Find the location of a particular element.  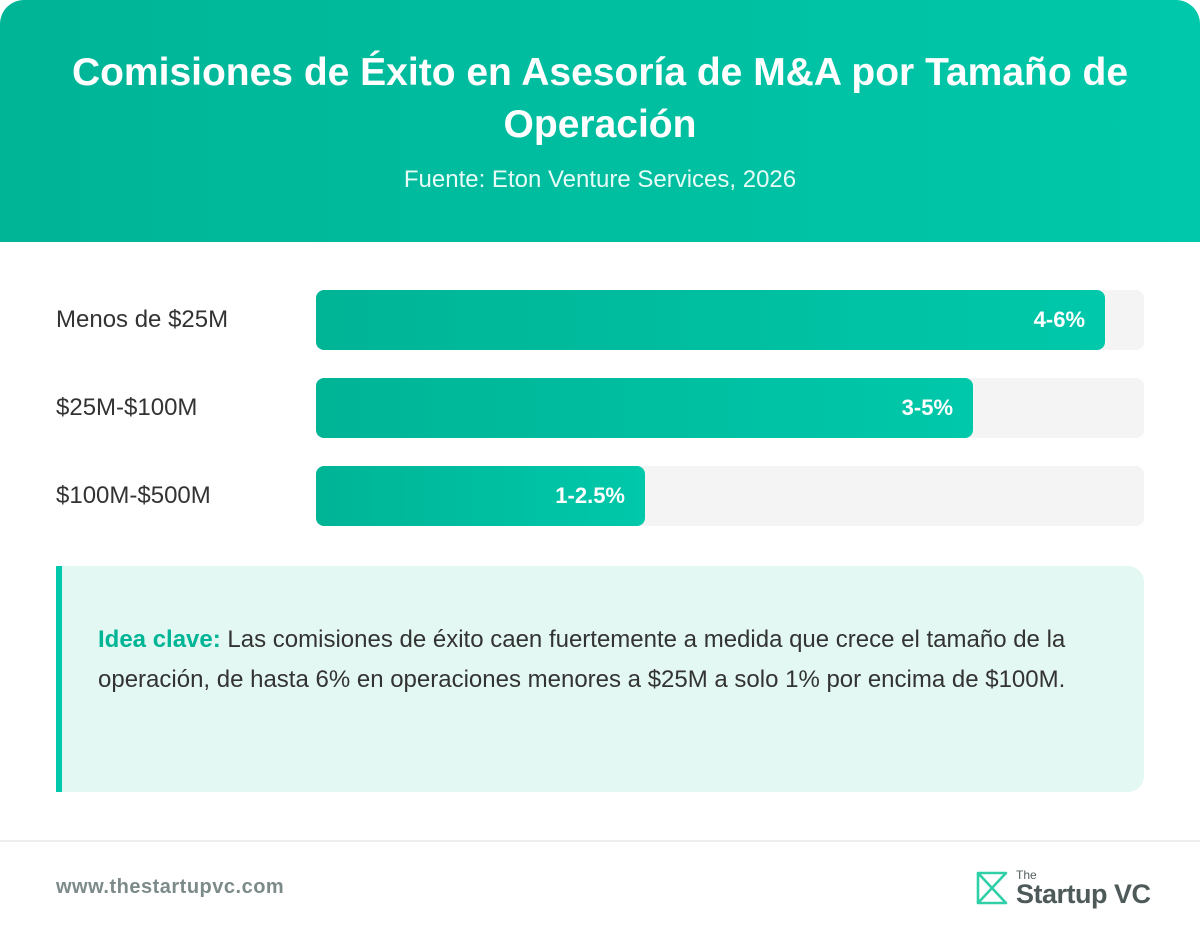

footer-url: www.thestartupvc.com is located at coordinates (170, 887).